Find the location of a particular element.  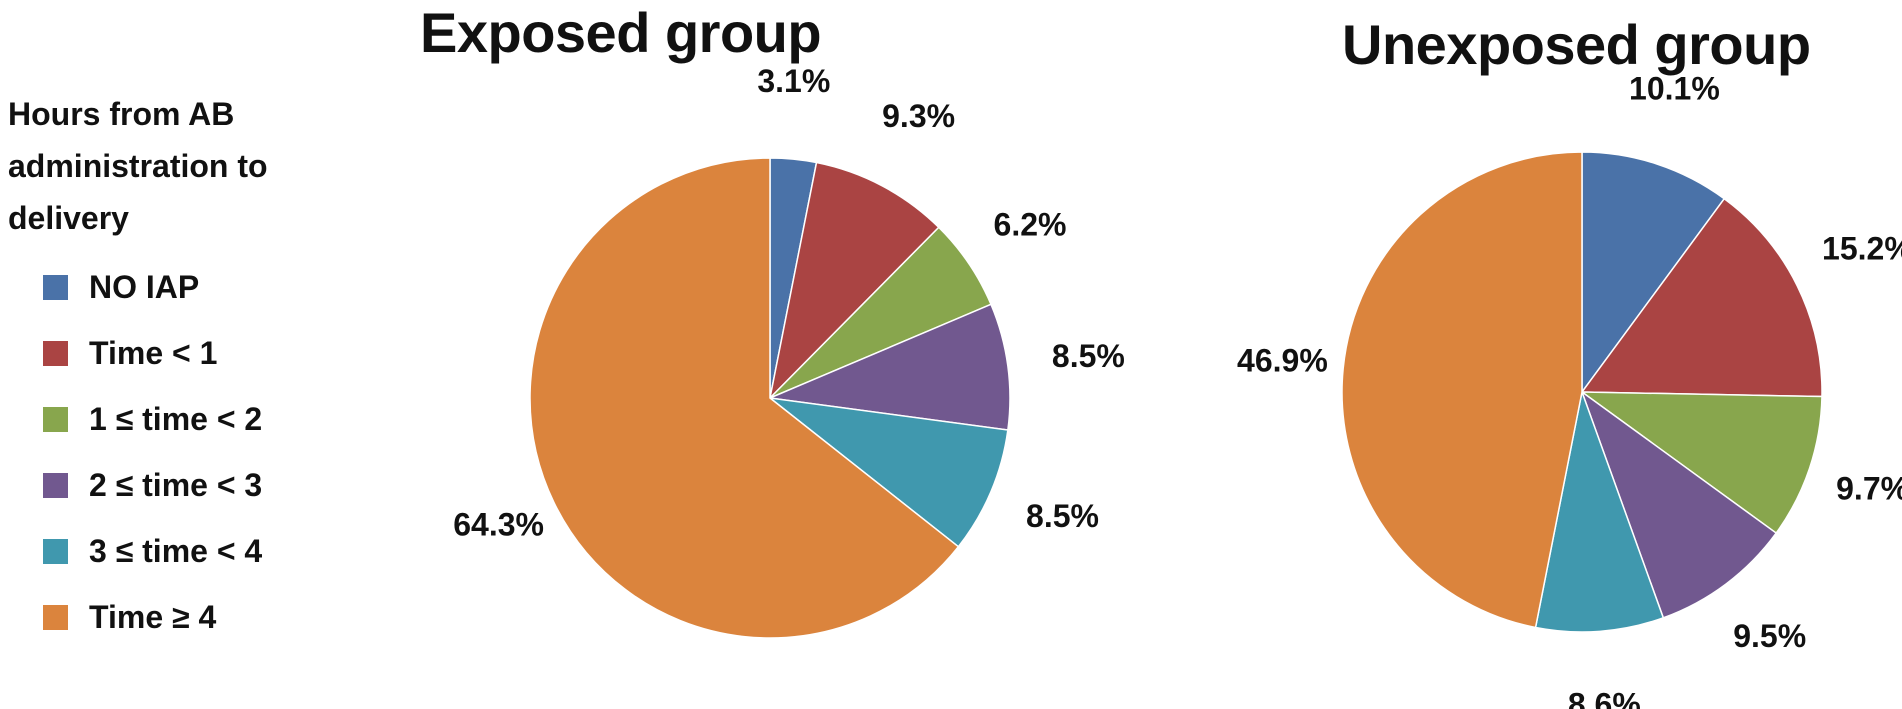

legend-label: 2 ≤ time < 3 is located at coordinates (176, 484).